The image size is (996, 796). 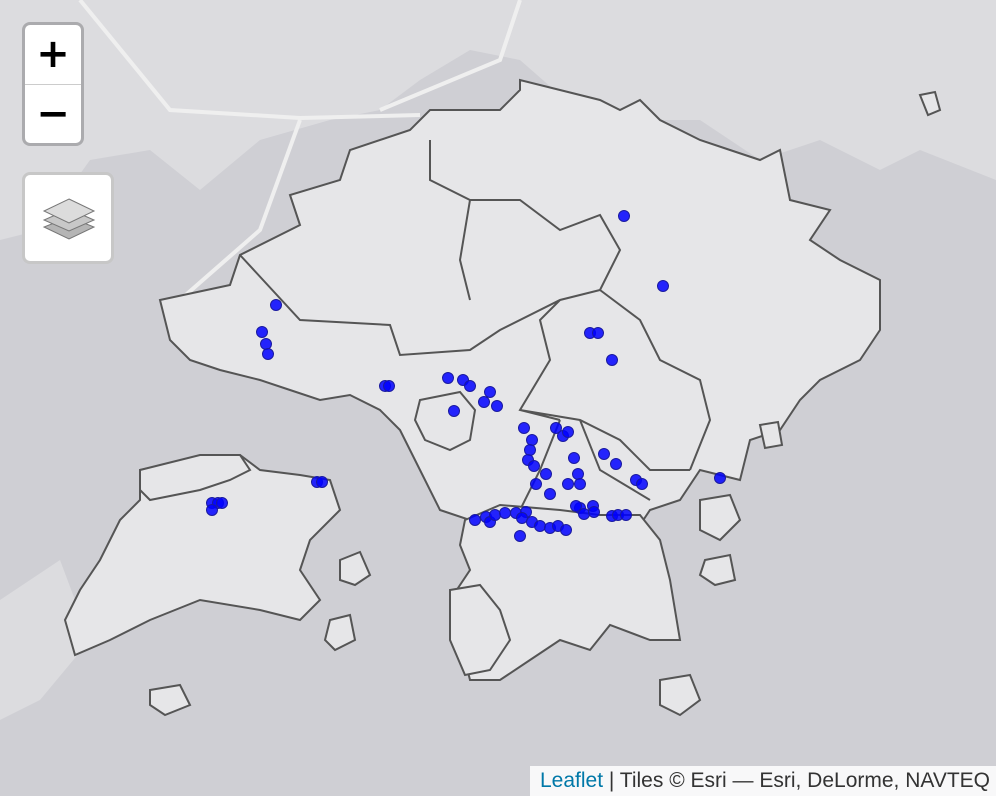 What do you see at coordinates (804, 780) in the screenshot?
I see `attribution-tiles: Tiles © Esri — Esri, DeLorme, NAVTEQ` at bounding box center [804, 780].